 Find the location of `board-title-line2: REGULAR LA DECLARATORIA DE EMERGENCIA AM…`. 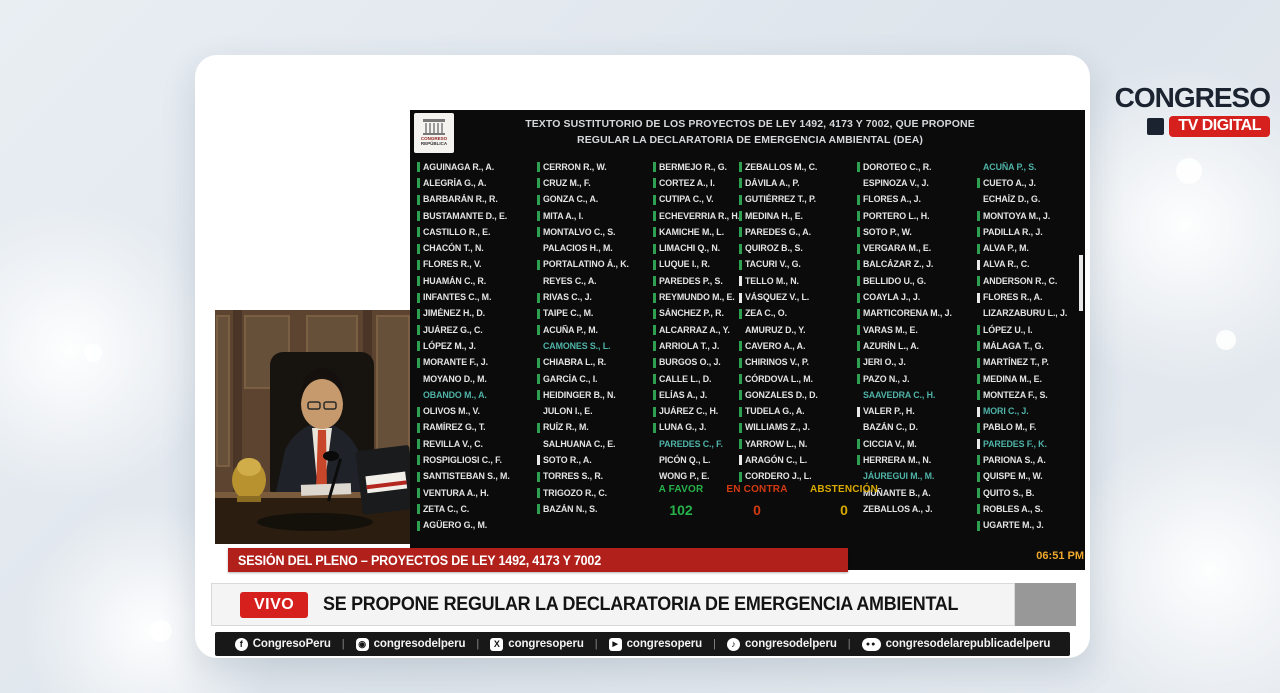

board-title-line2: REGULAR LA DECLARATORIA DE EMERGENCIA AM… is located at coordinates (750, 140).